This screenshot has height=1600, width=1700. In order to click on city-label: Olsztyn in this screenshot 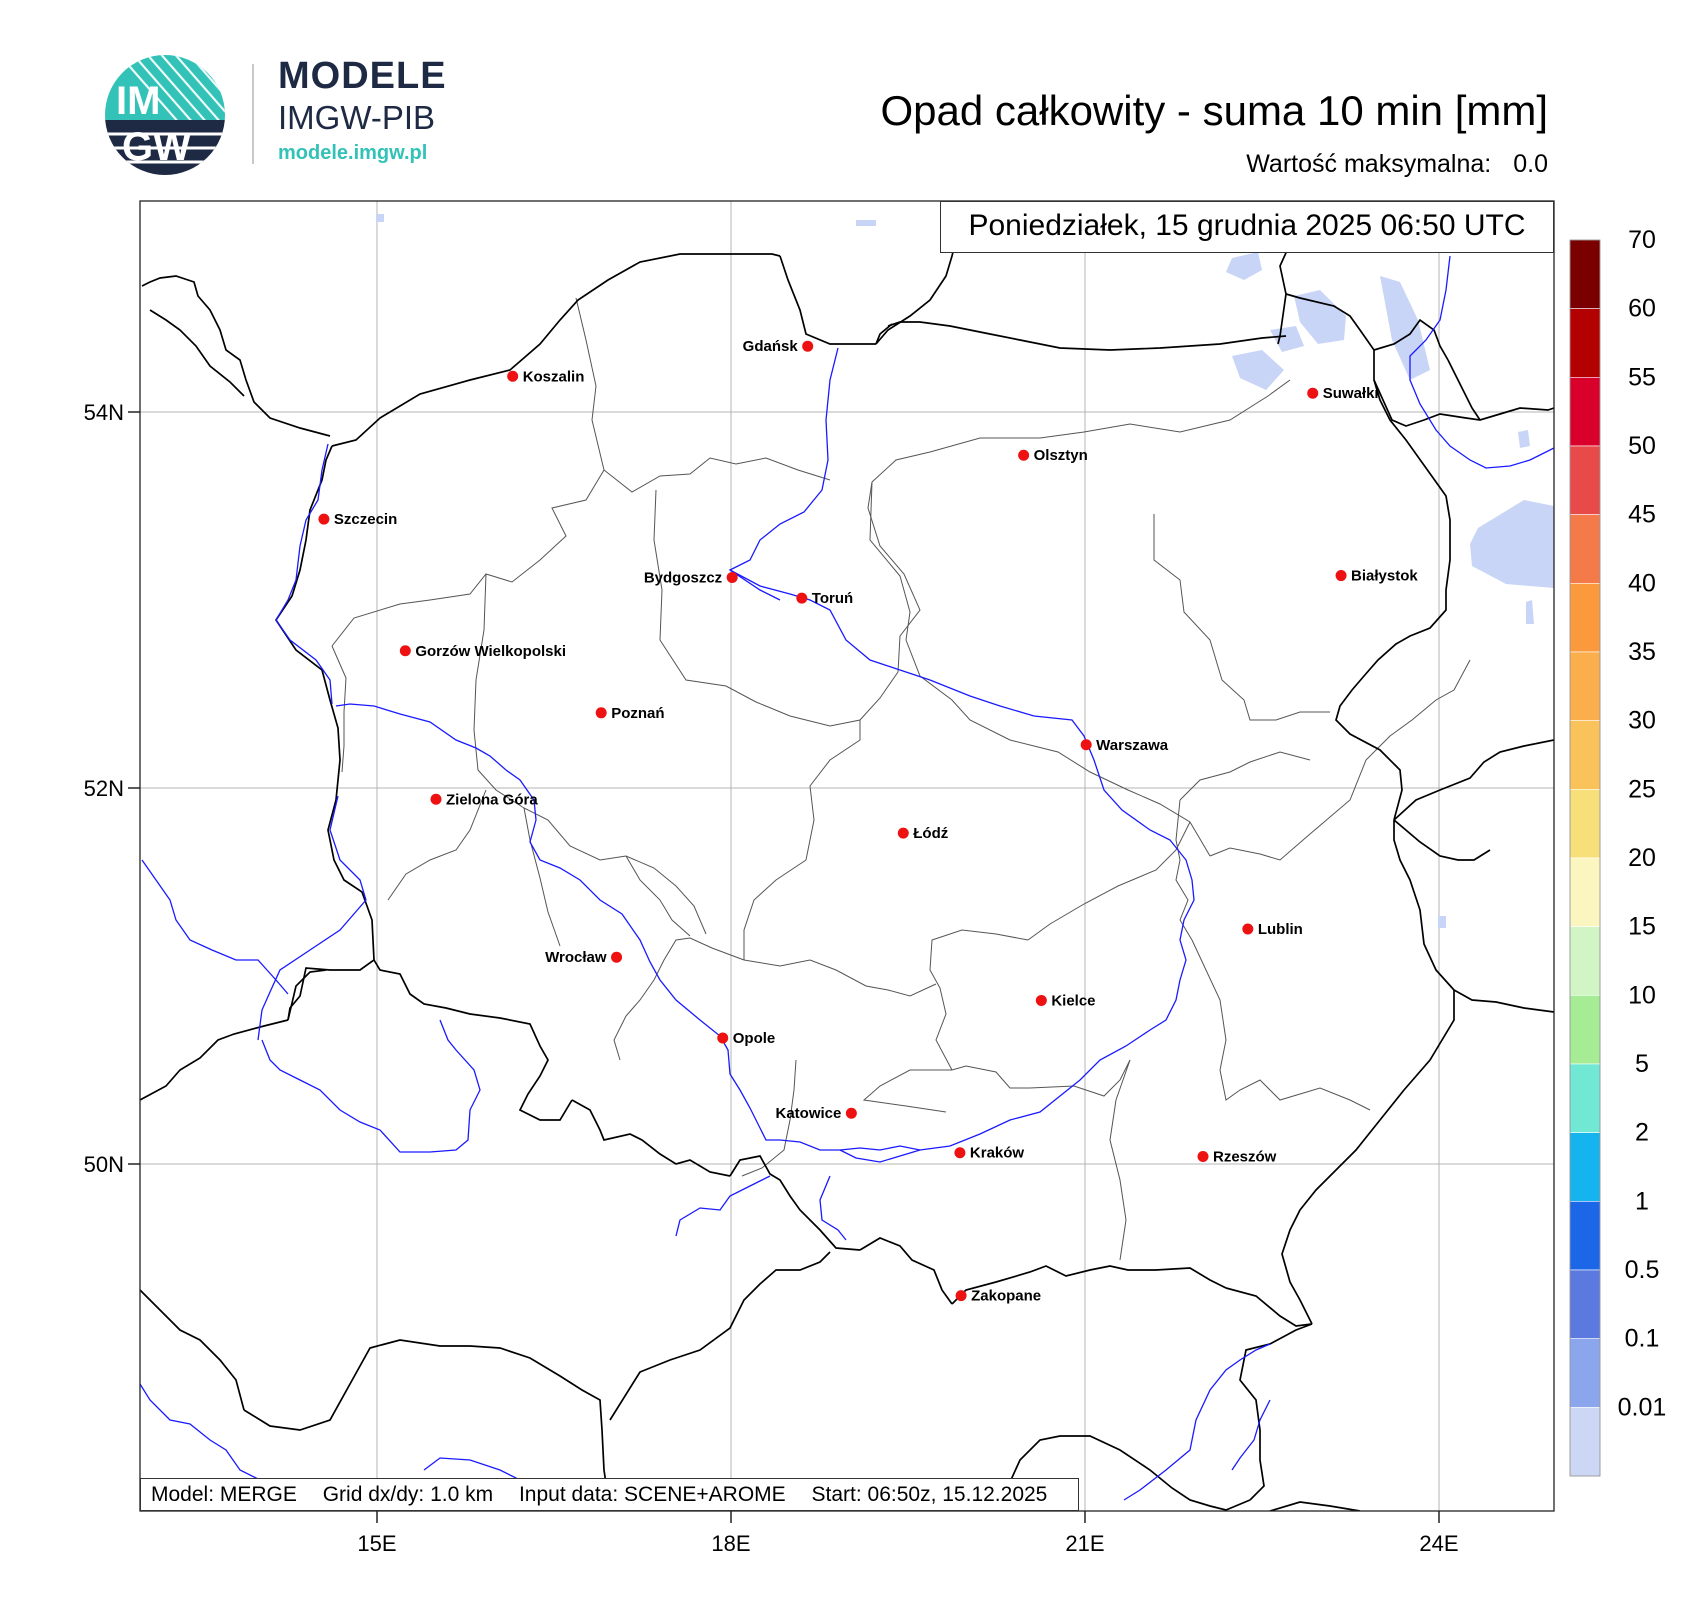, I will do `click(1061, 455)`.